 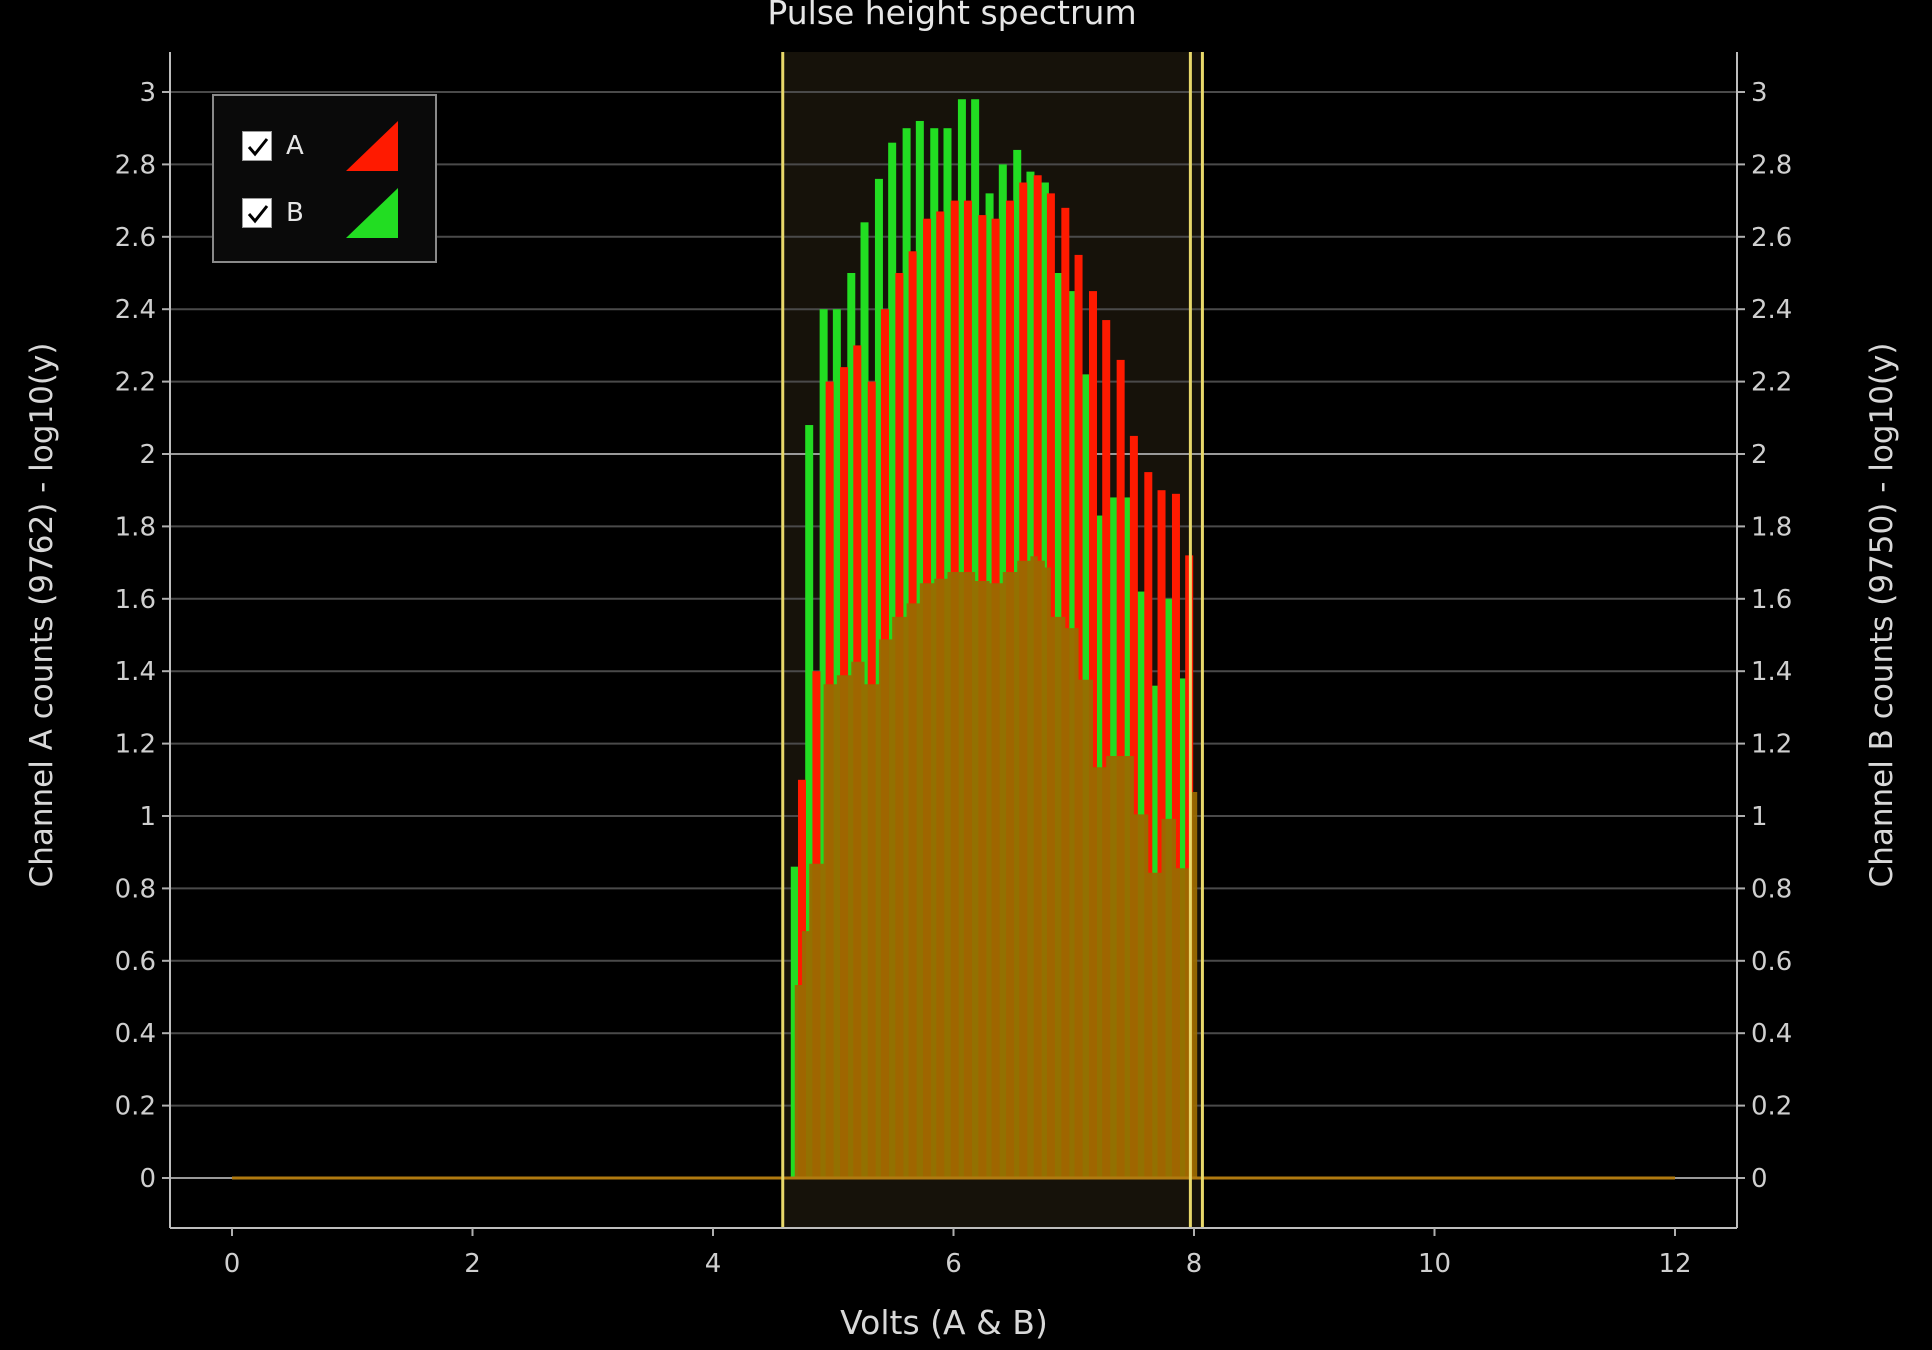 What do you see at coordinates (372, 146) in the screenshot?
I see `series-a-swatch-icon` at bounding box center [372, 146].